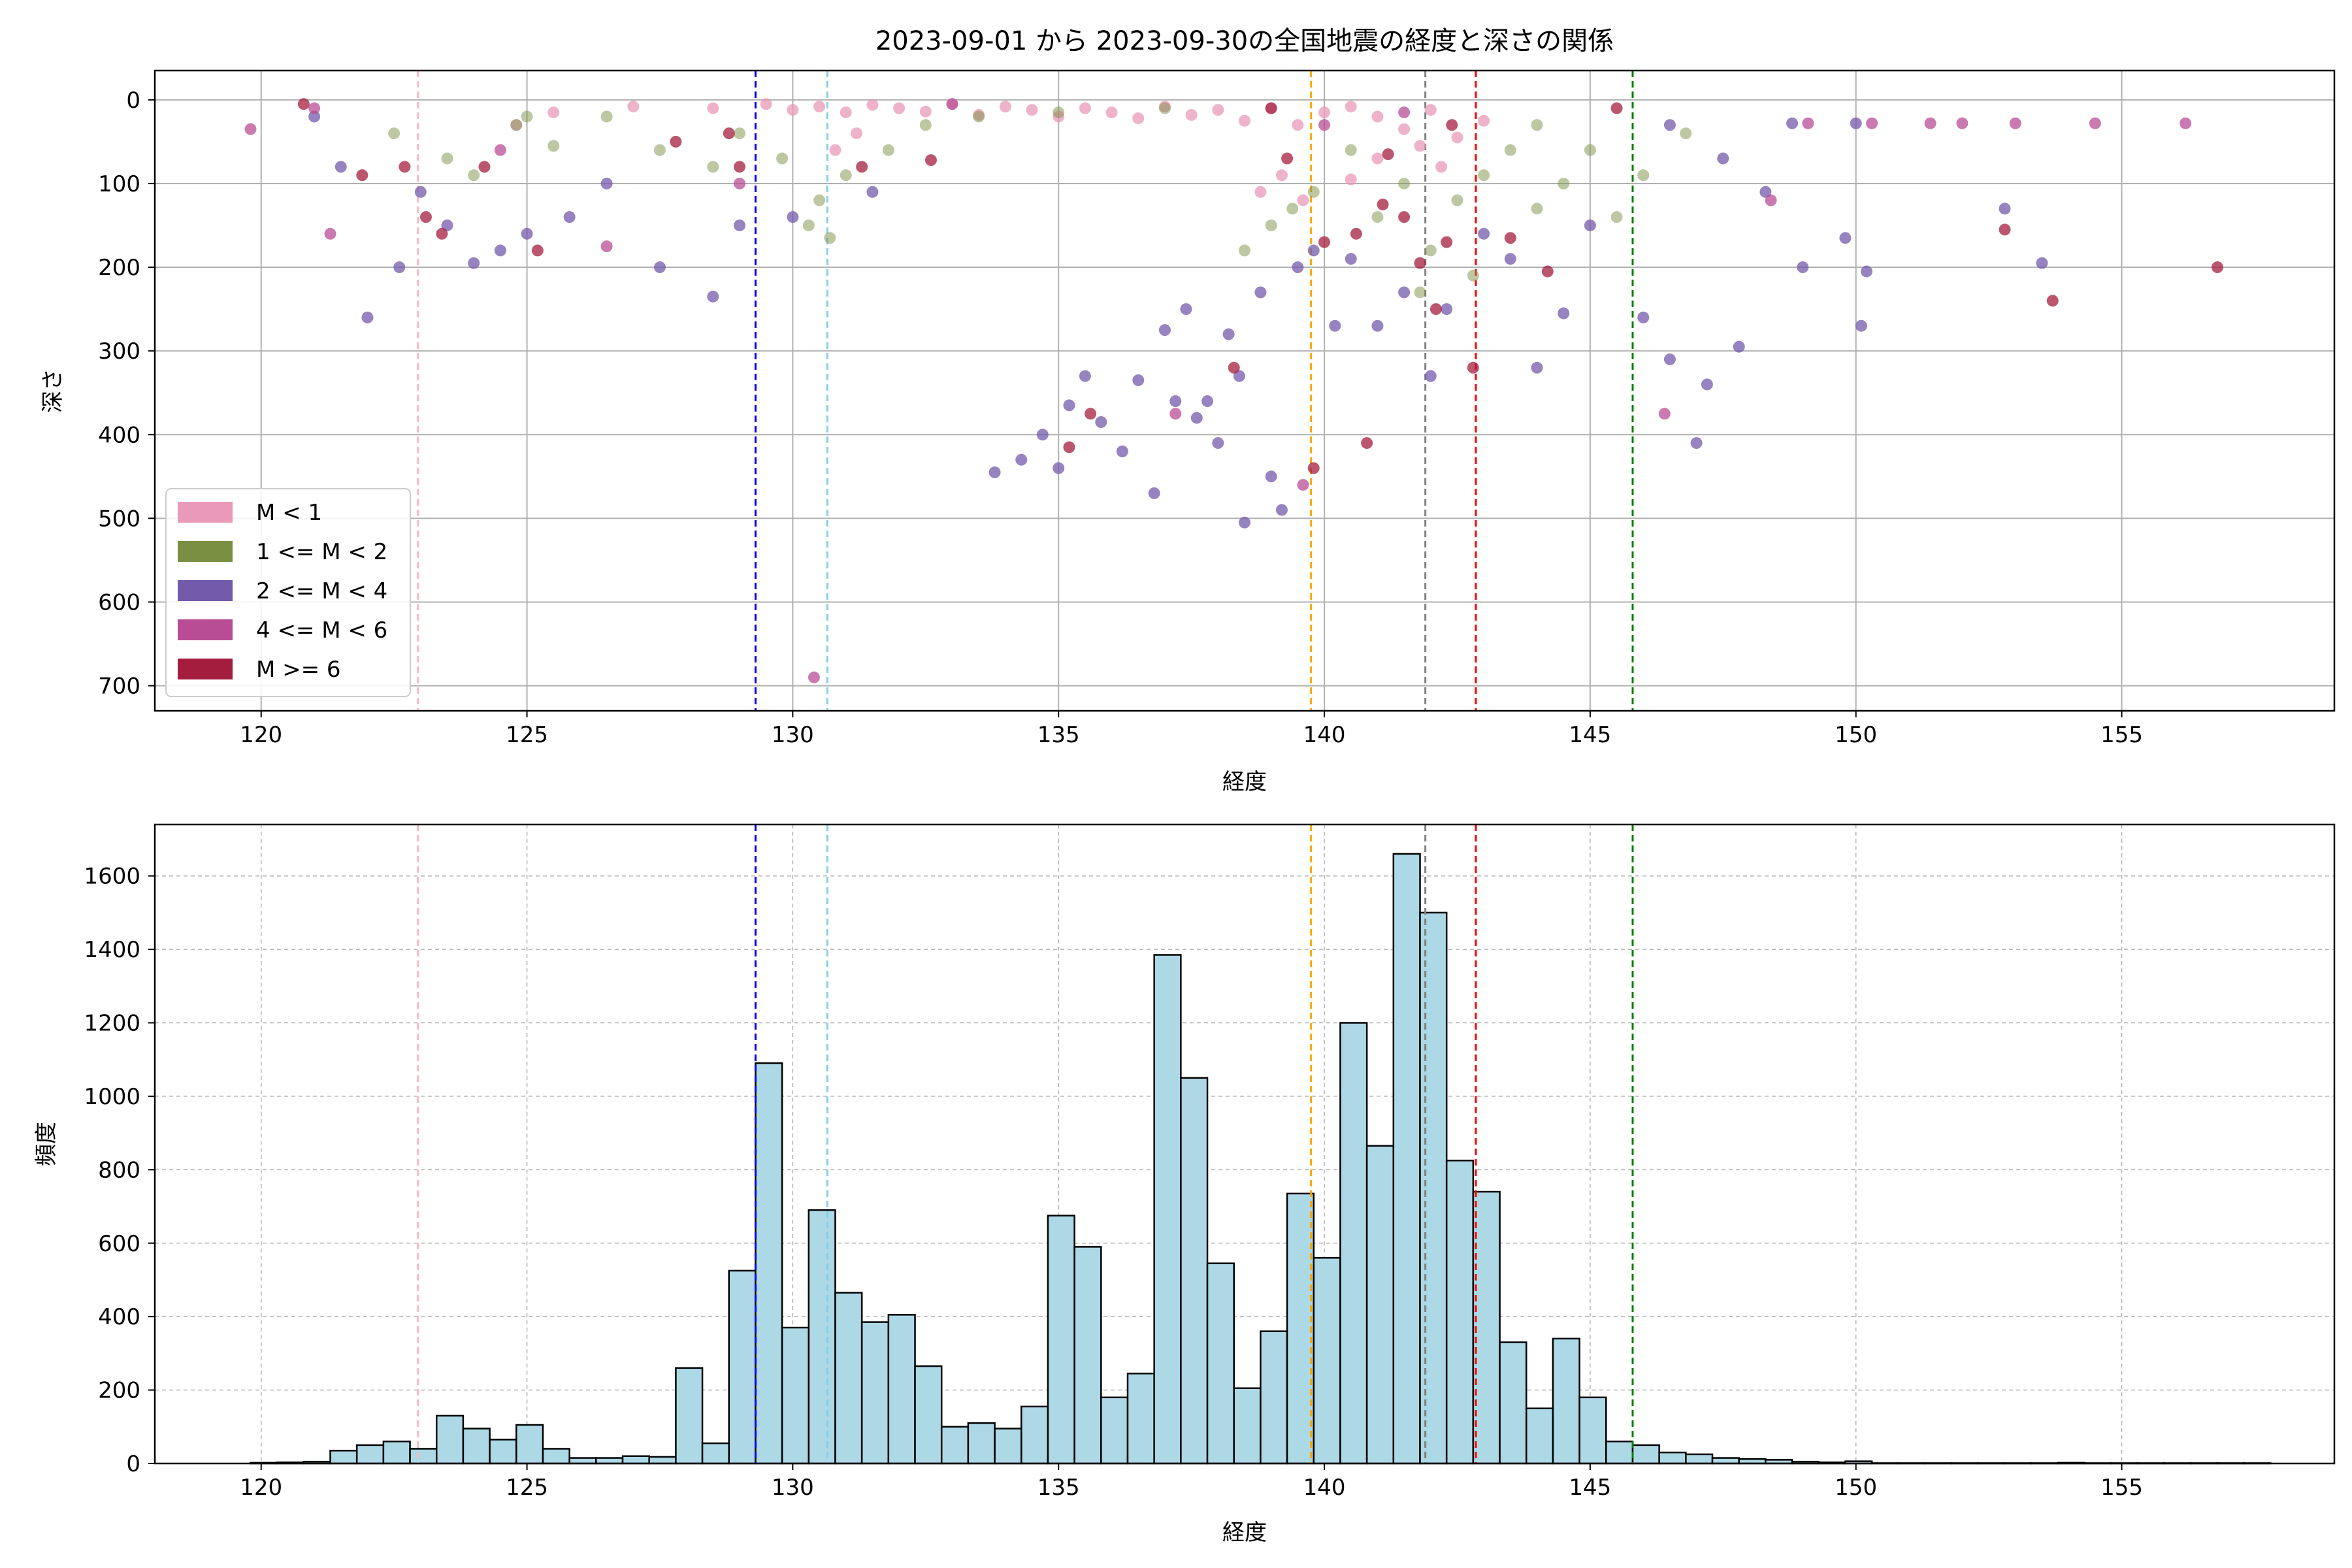 The image size is (2352, 1568). Describe the element at coordinates (2121, 735) in the screenshot. I see `scatter-x-tick-label: 155` at that location.